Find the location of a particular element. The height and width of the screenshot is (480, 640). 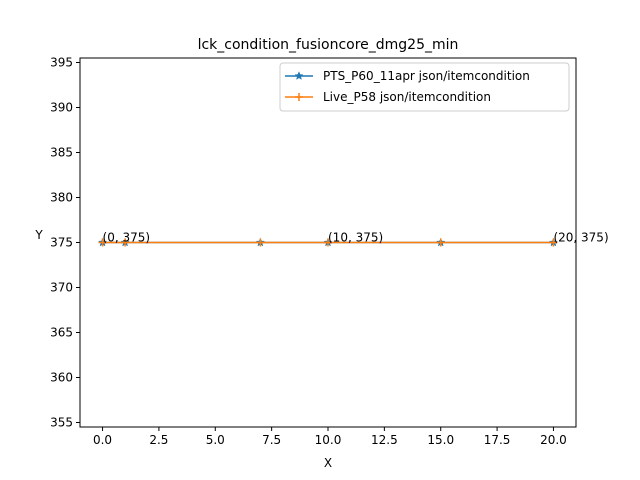

y-tick-label: 390 is located at coordinates (61, 108).